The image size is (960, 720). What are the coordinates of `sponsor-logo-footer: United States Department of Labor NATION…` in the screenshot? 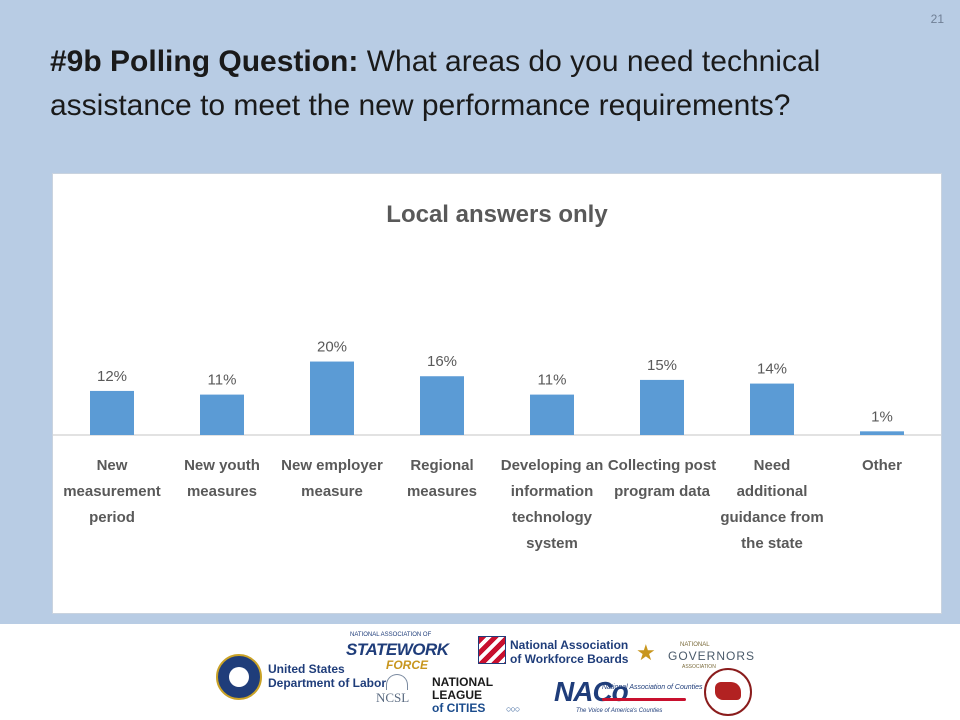 It's located at (480, 672).